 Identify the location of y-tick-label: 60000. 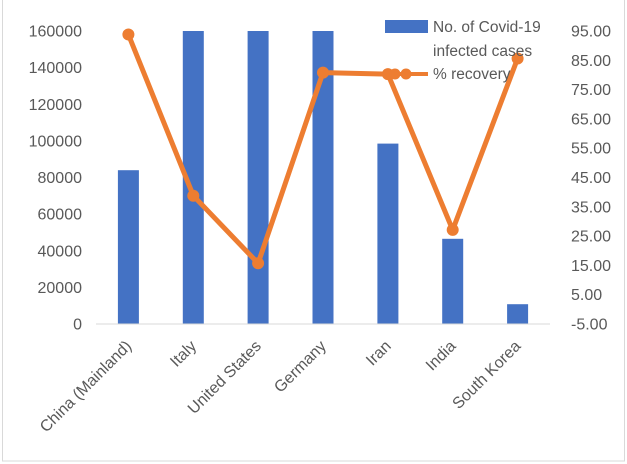
(60, 215).